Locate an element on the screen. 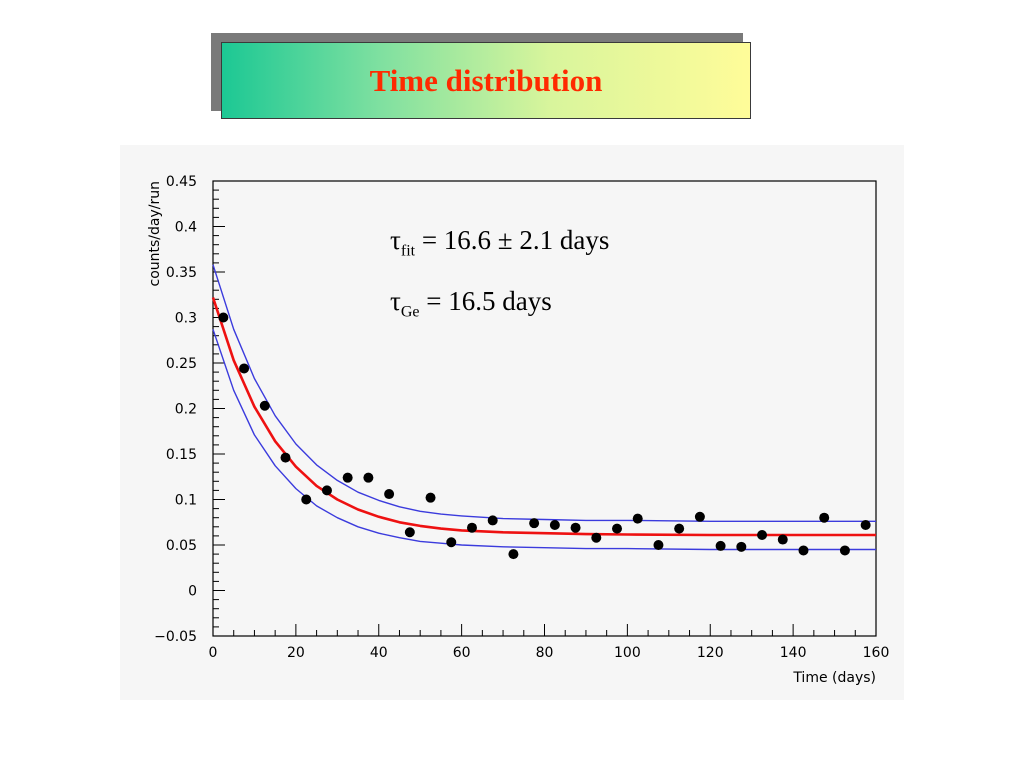 The width and height of the screenshot is (1024, 768). x-tick-label: 140 is located at coordinates (793, 653).